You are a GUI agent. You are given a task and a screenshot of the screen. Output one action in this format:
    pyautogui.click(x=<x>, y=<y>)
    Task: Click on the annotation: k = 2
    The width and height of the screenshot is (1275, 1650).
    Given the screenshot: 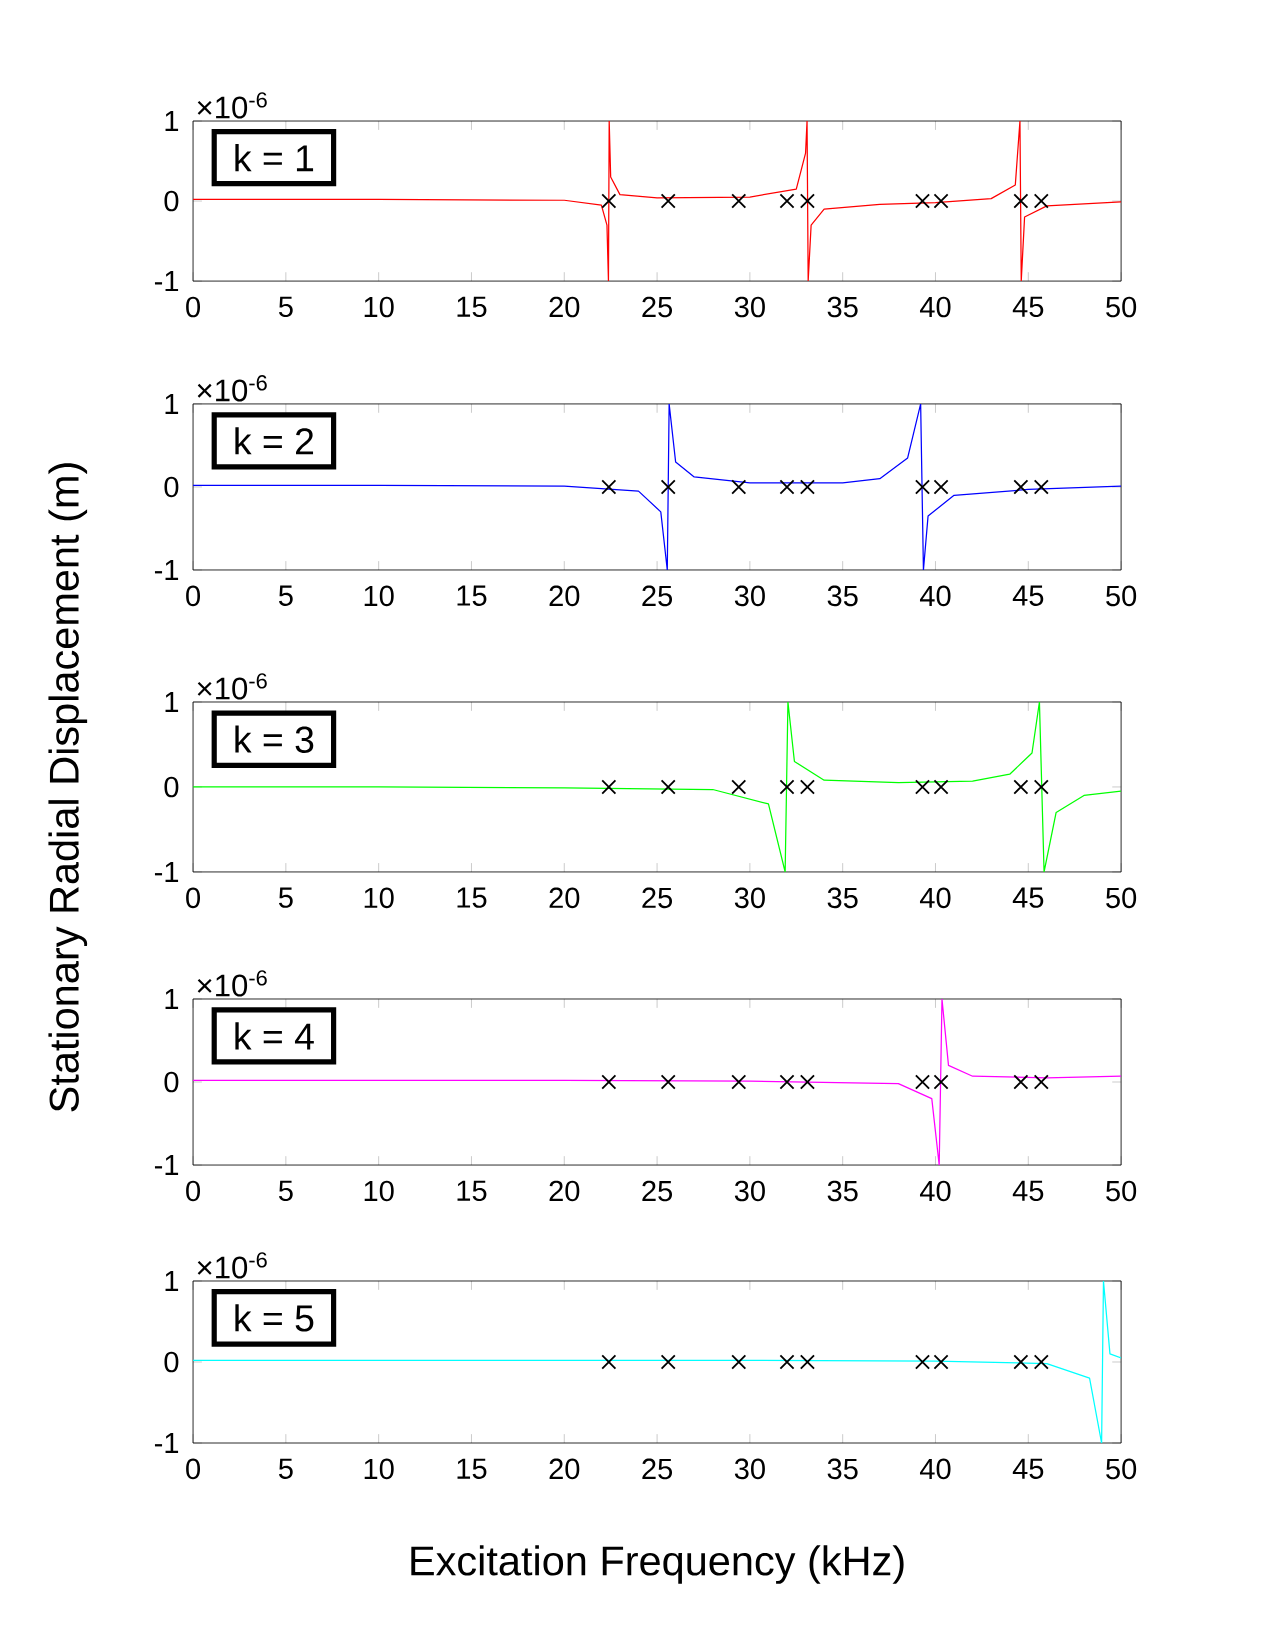 What is the action you would take?
    pyautogui.click(x=274, y=441)
    